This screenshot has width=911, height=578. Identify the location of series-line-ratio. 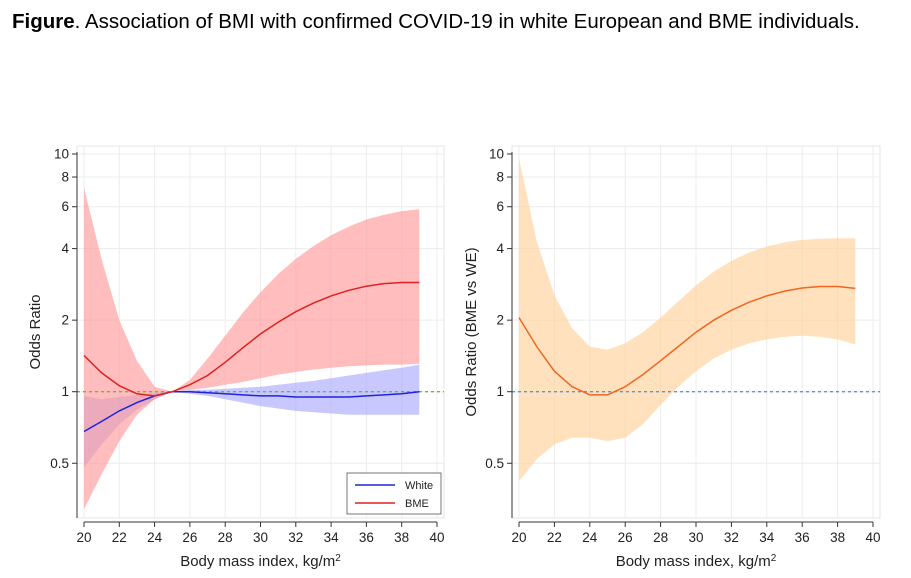
(687, 340).